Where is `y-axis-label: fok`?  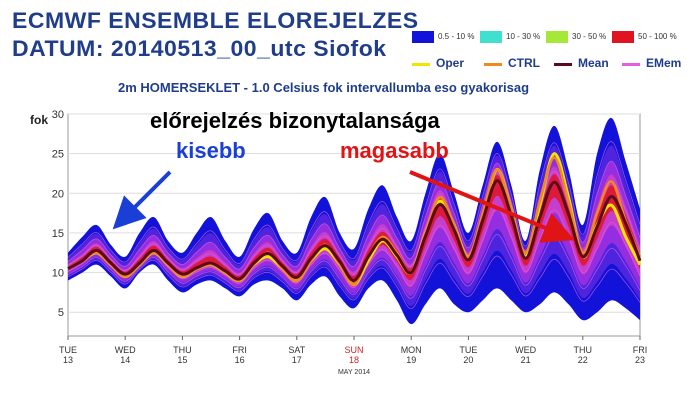 y-axis-label: fok is located at coordinates (39, 120).